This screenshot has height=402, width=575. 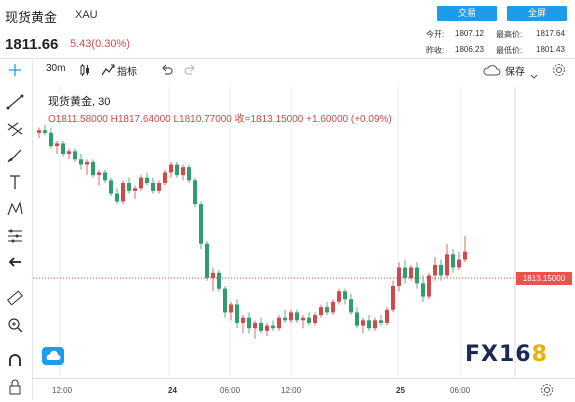 What do you see at coordinates (15, 262) in the screenshot?
I see `back-arrow-icon` at bounding box center [15, 262].